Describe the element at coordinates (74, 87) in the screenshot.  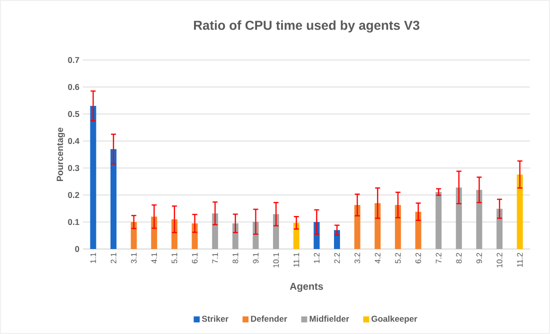
I see `y-tick-label: 0.6` at that location.